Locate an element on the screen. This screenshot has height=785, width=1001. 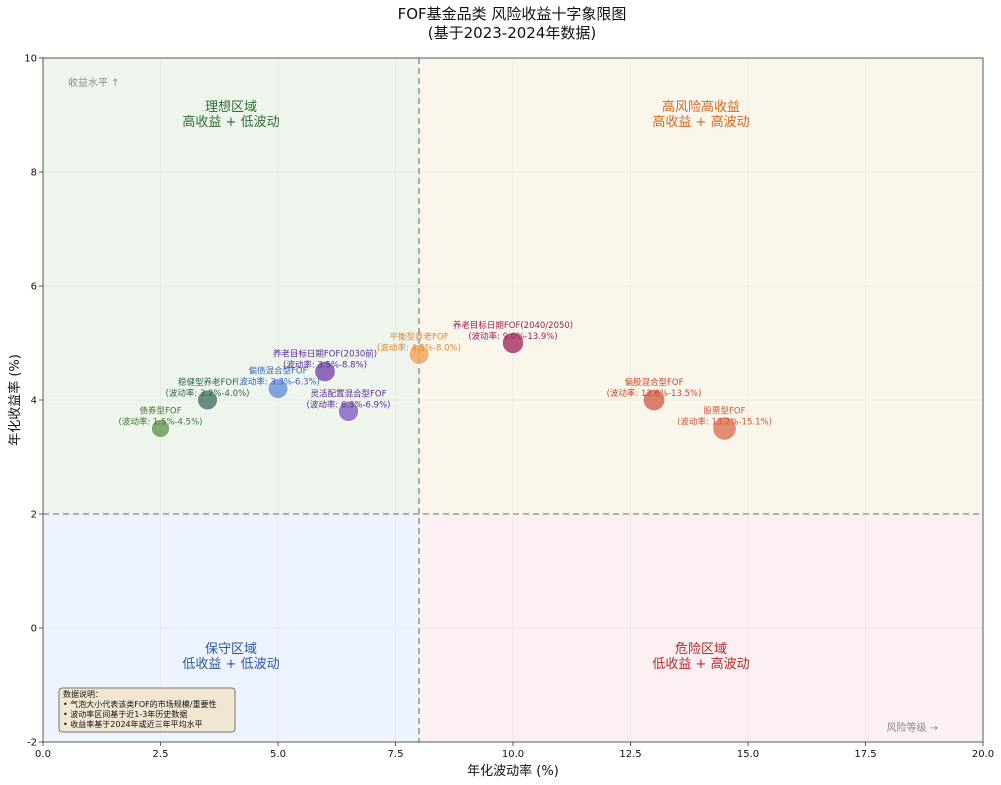
point-range-label: (波动率: 6.3%-6.9%) is located at coordinates (349, 404).